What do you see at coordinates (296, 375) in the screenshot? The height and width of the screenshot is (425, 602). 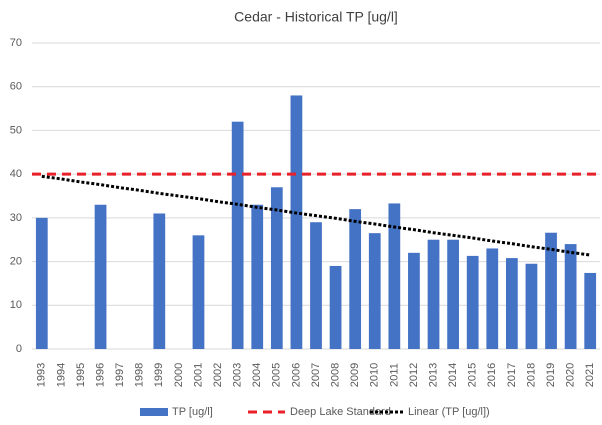 I see `x-tick-label: 2006` at bounding box center [296, 375].